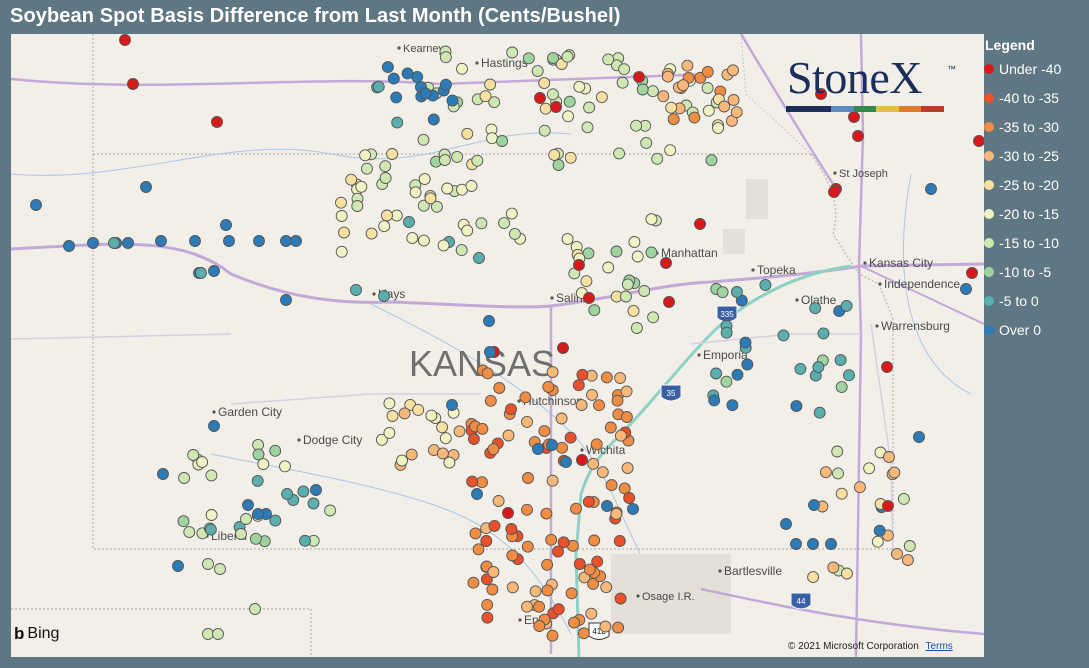 This screenshot has width=1089, height=668. What do you see at coordinates (1012, 330) in the screenshot?
I see `legend-item: Over 0` at bounding box center [1012, 330].